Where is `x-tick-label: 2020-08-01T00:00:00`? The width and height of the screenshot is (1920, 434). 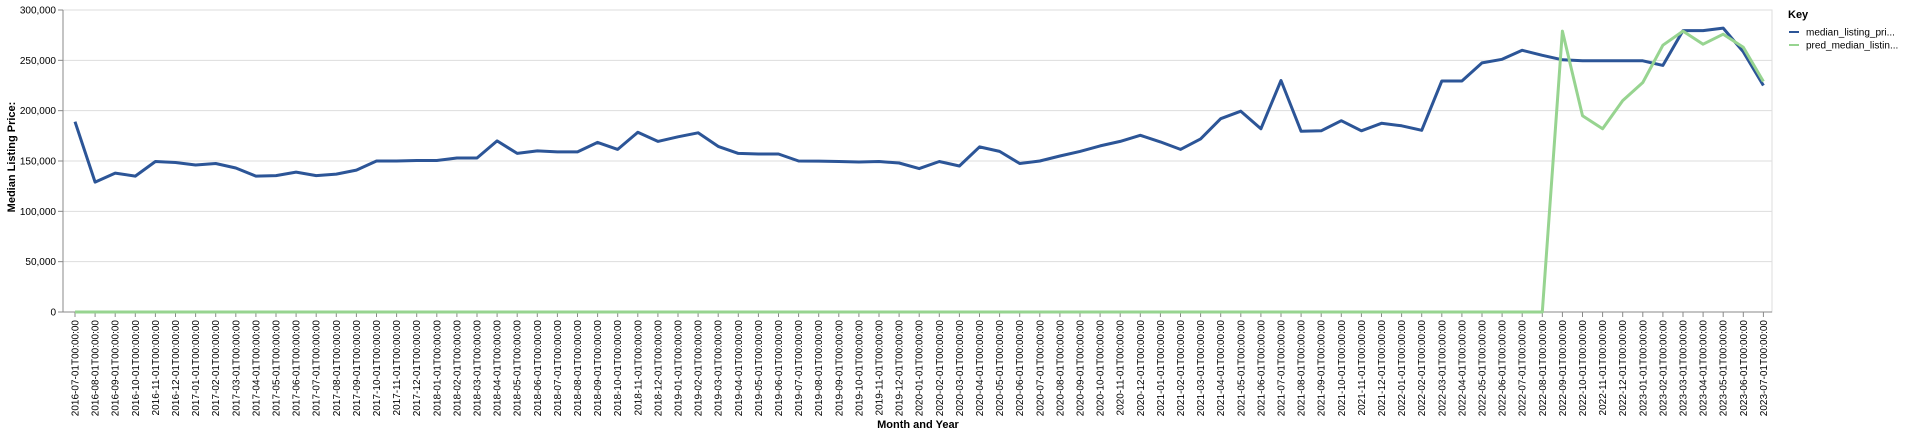 x-tick-label: 2020-08-01T00:00:00 is located at coordinates (1060, 368).